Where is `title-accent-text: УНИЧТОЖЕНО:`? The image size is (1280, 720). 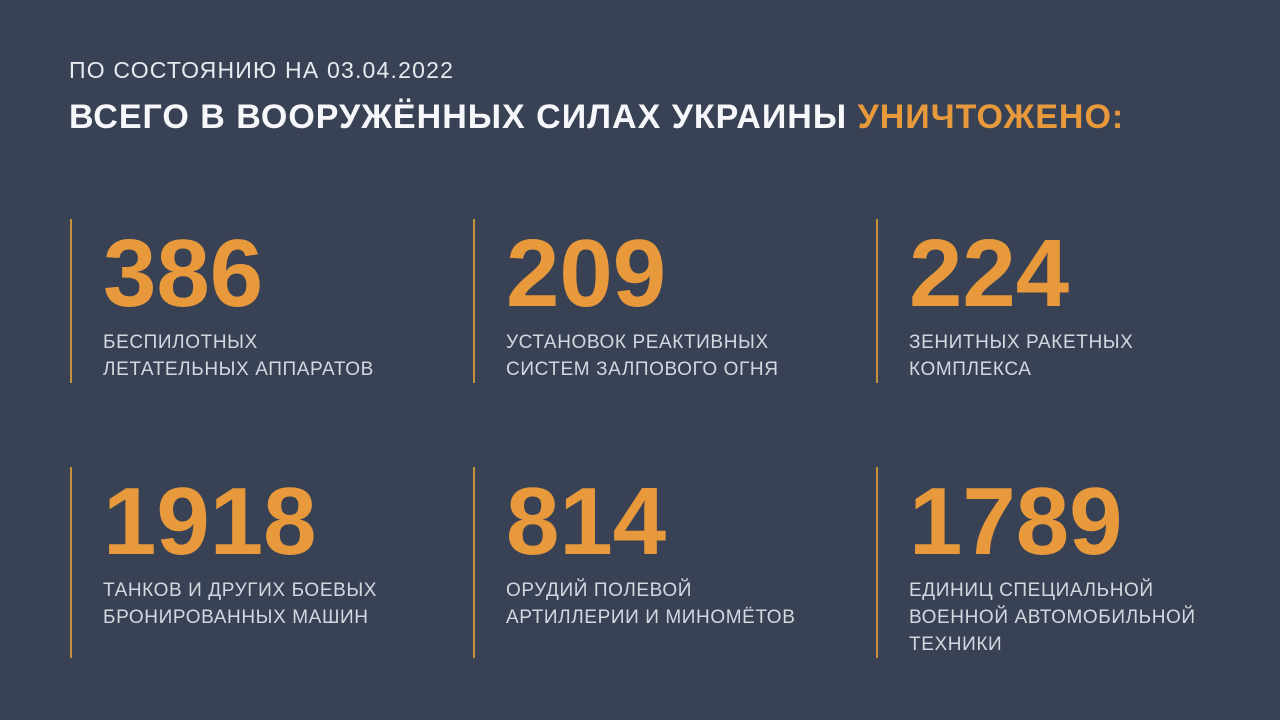
title-accent-text: УНИЧТОЖЕНО: is located at coordinates (991, 117).